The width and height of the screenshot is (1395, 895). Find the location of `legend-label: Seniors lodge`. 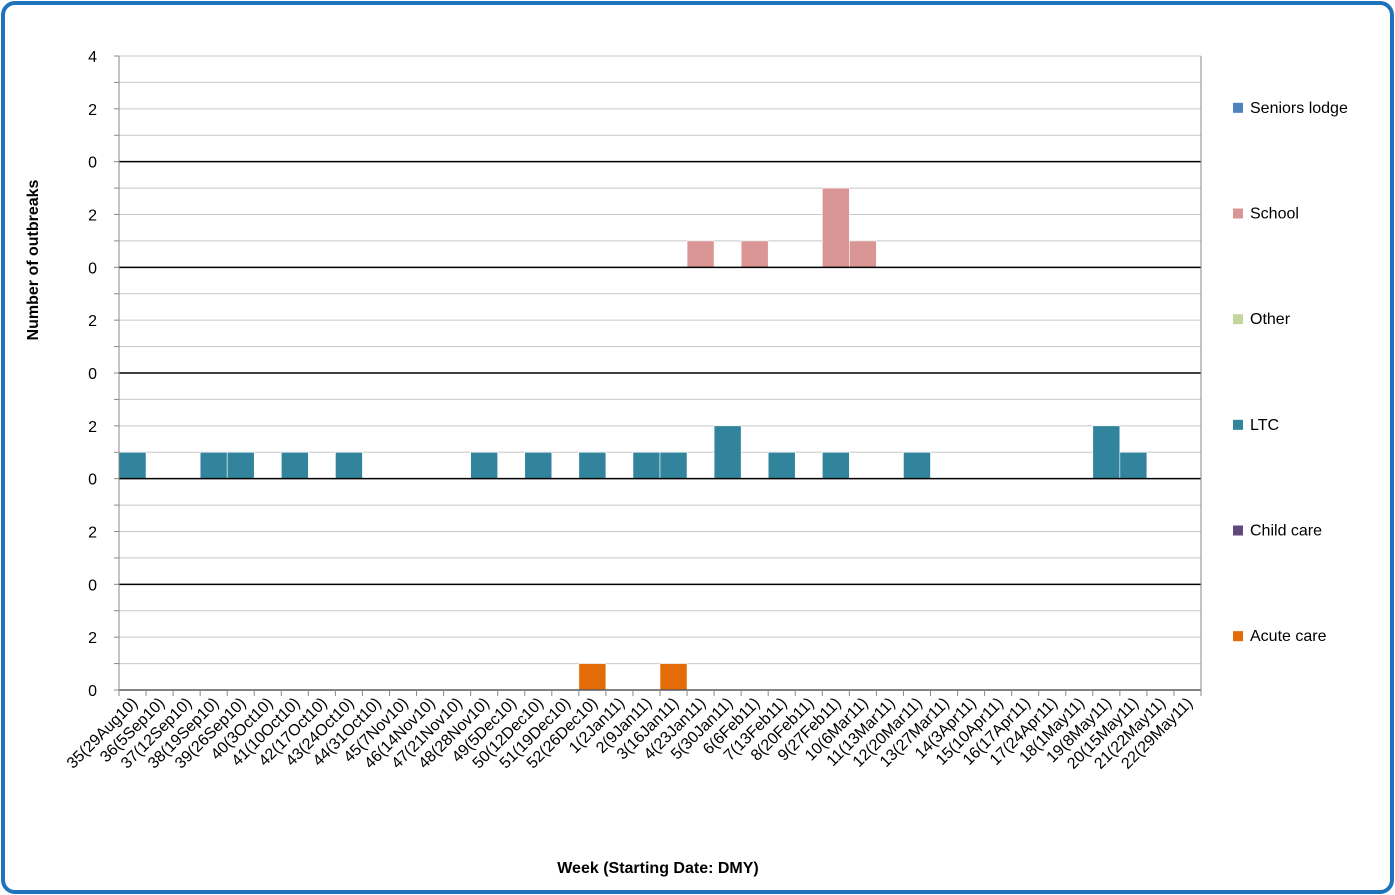

legend-label: Seniors lodge is located at coordinates (1299, 108).